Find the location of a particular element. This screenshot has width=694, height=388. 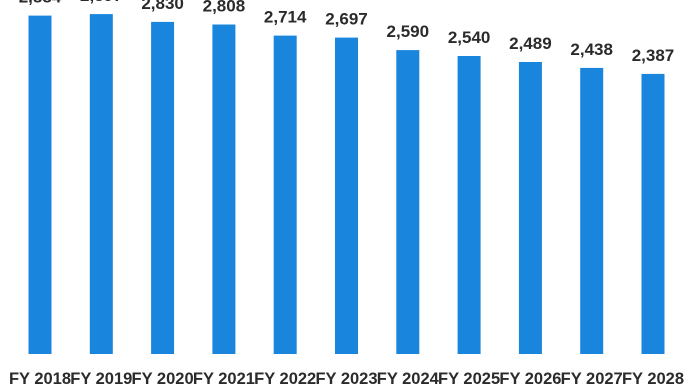

x-tick-label: FY 2018 is located at coordinates (40, 379).